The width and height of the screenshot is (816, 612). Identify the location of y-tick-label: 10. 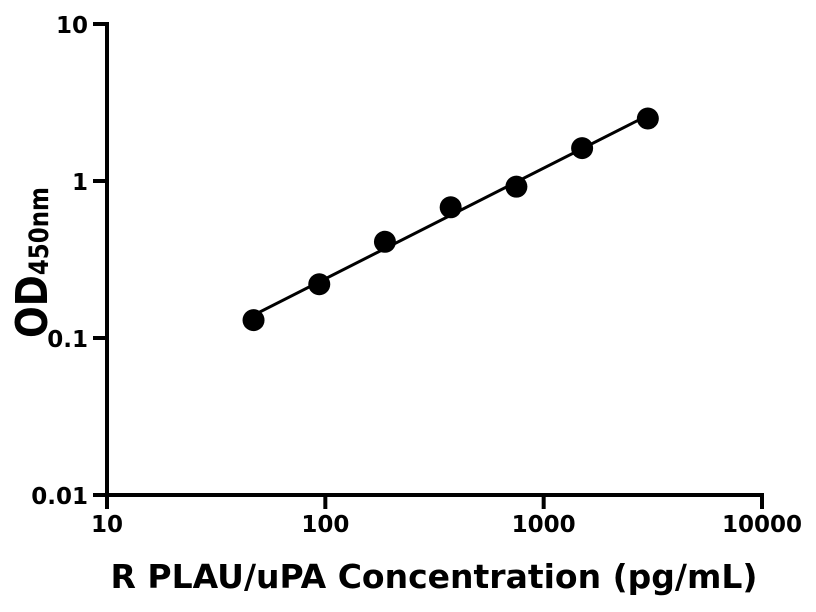
(72, 26).